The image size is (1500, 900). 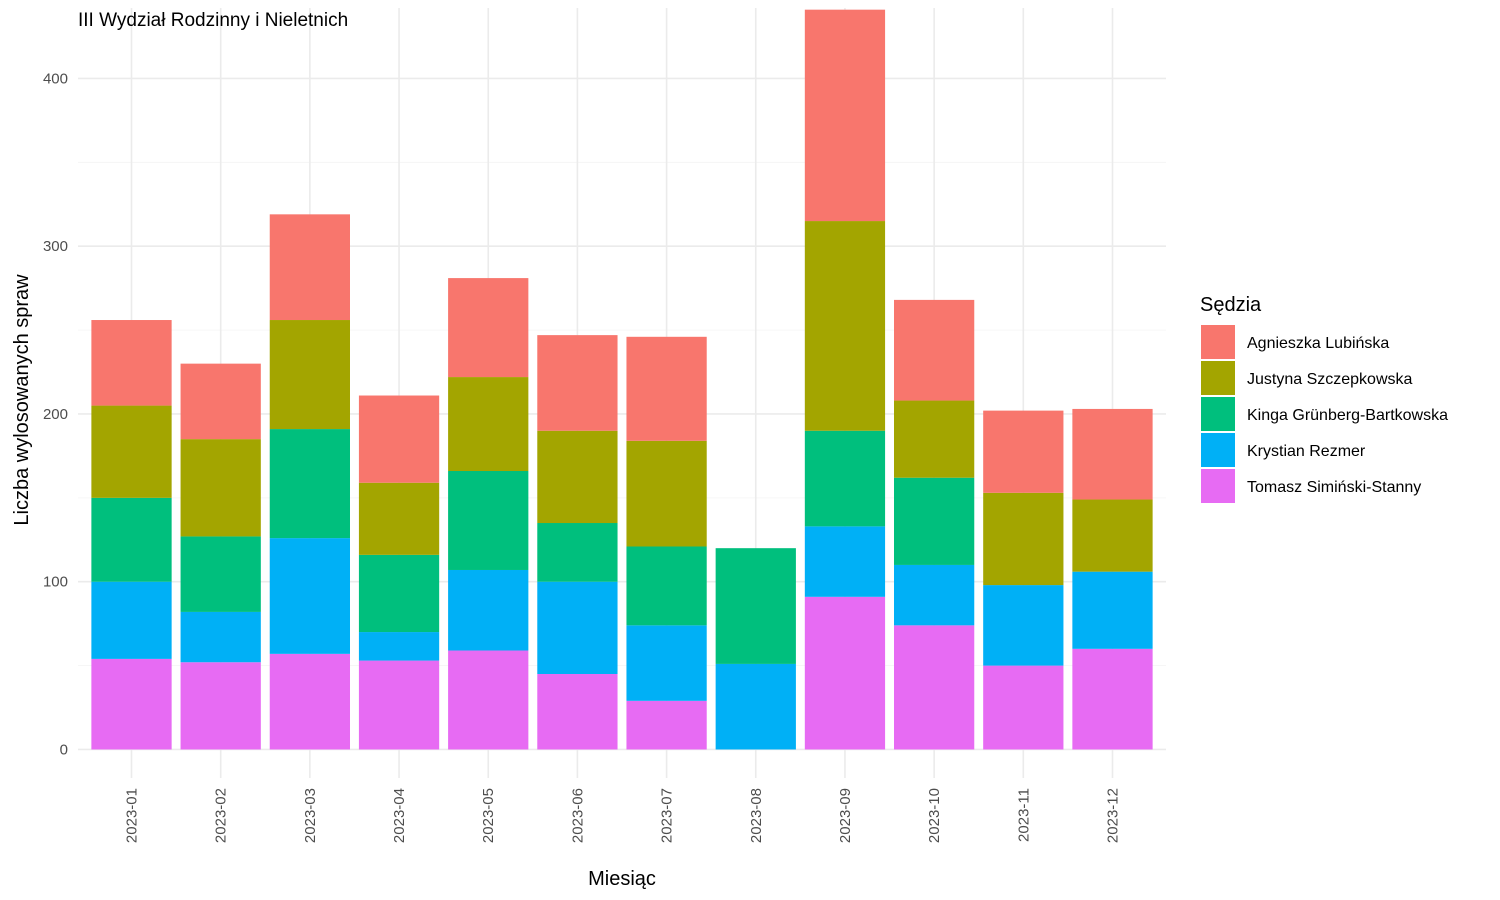 I want to click on bar-segment: 2023-05 · Agnieszka Lubińska: 59, so click(x=488, y=328).